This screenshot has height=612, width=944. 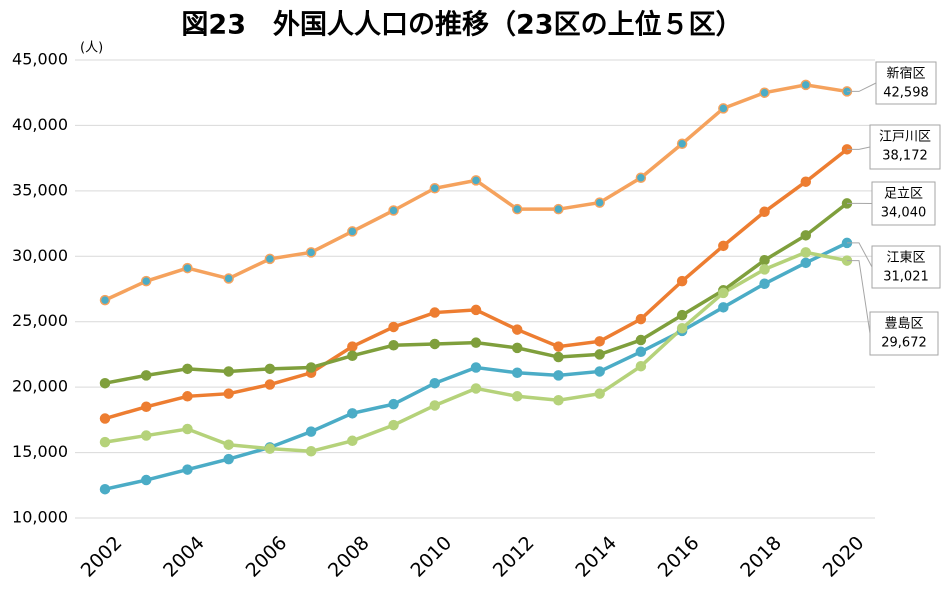 I want to click on x-tick-label: 2016, so click(x=679, y=557).